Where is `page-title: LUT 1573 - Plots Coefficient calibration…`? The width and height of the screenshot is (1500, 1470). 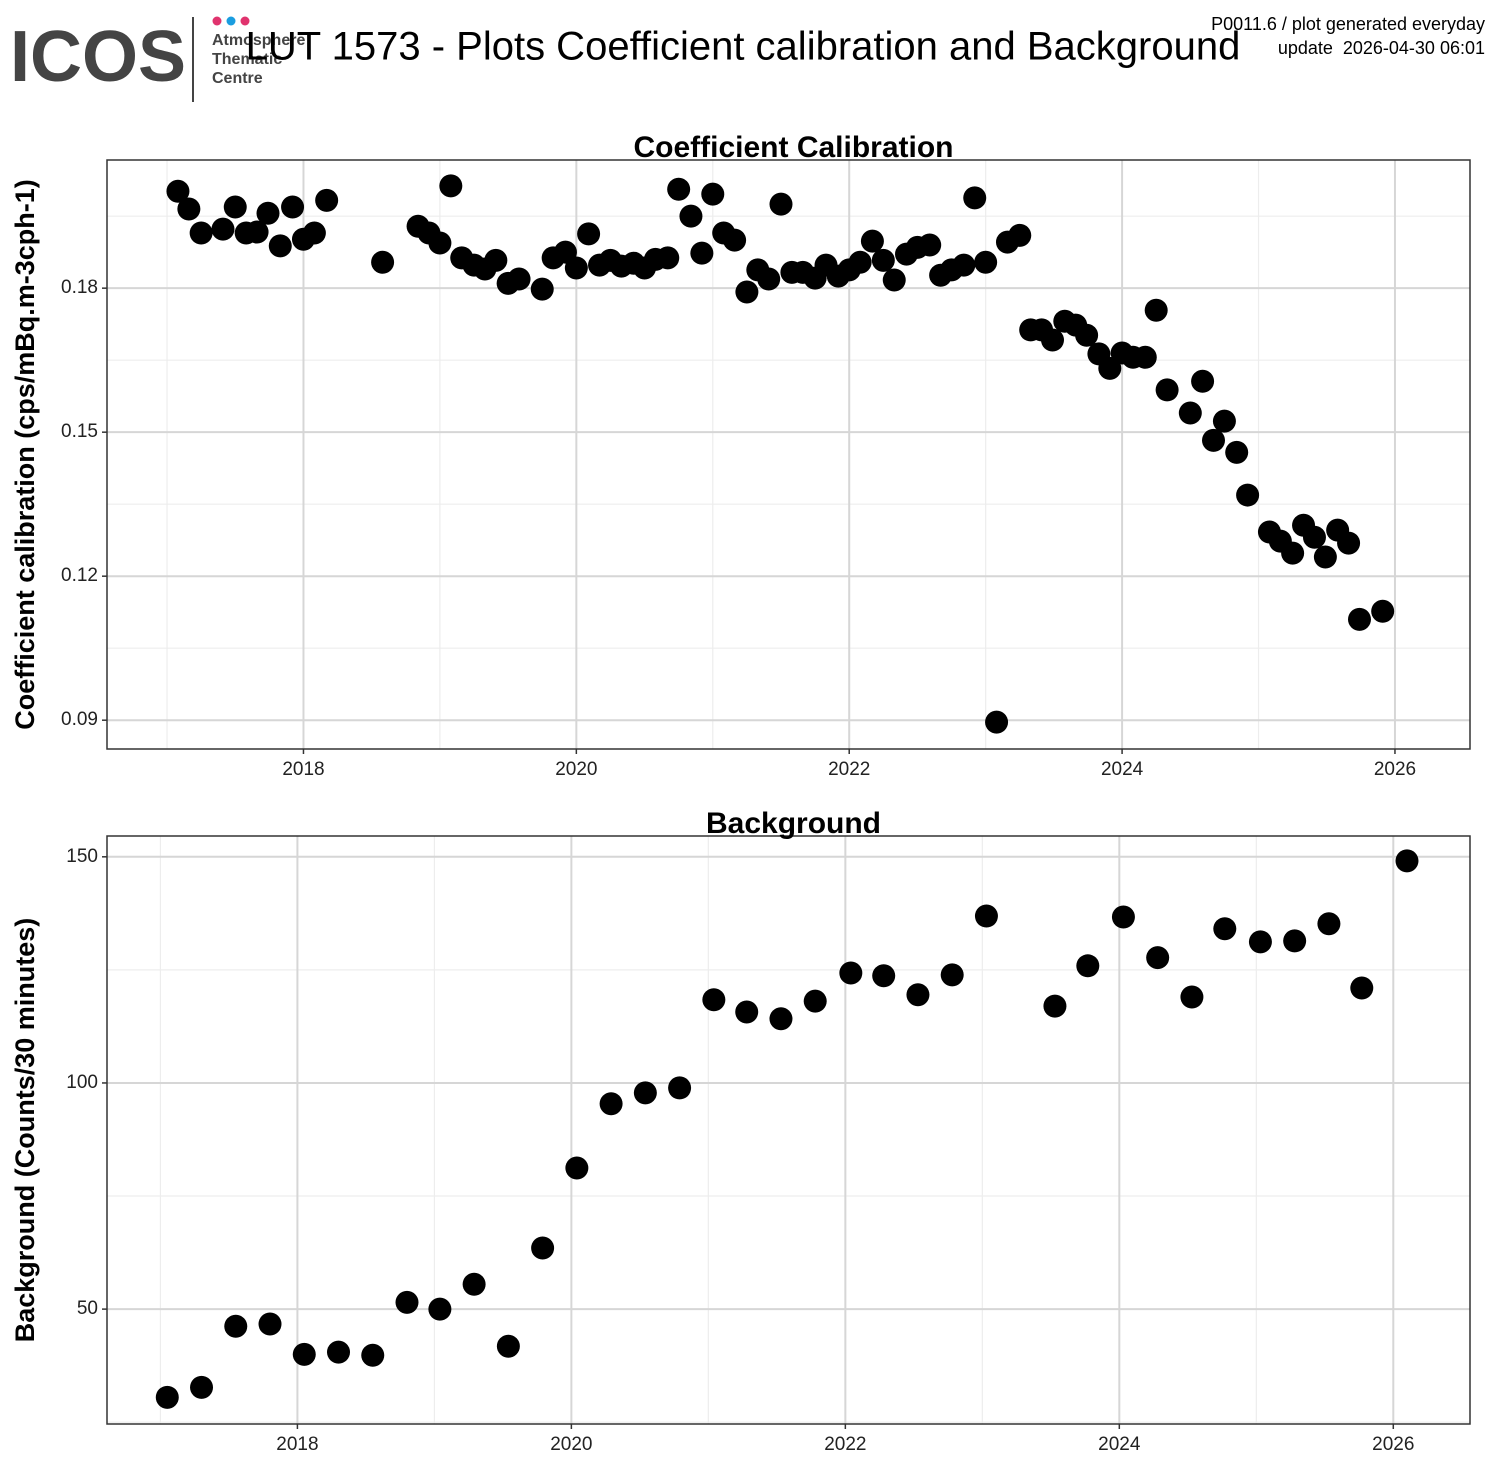 page-title: LUT 1573 - Plots Coefficient calibration… is located at coordinates (743, 47).